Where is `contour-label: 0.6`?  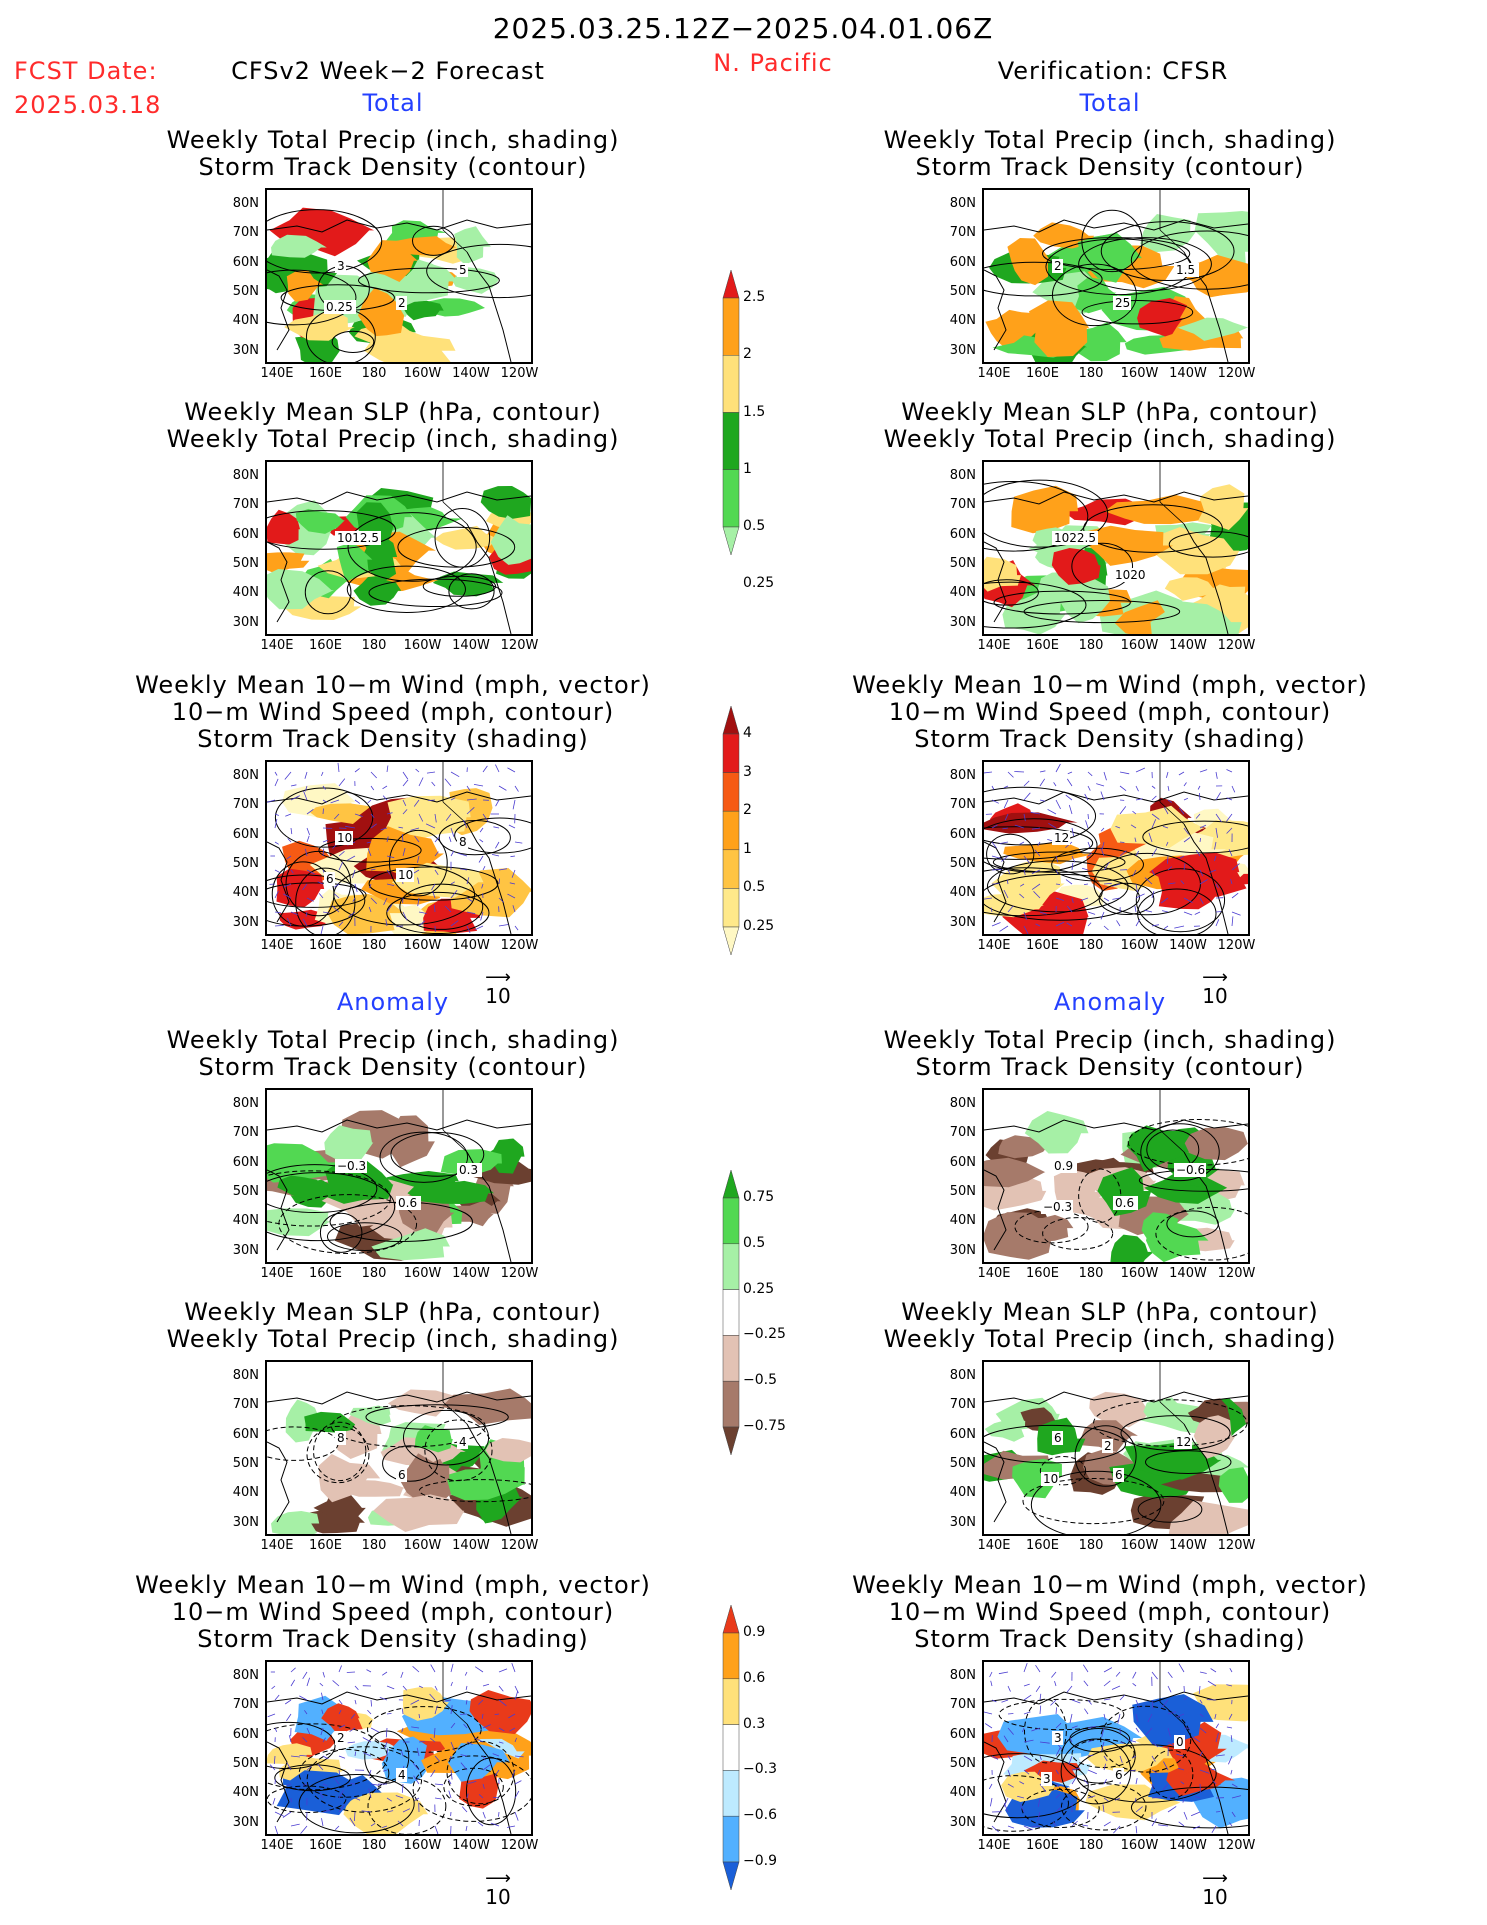
contour-label: 0.6 is located at coordinates (1124, 1203).